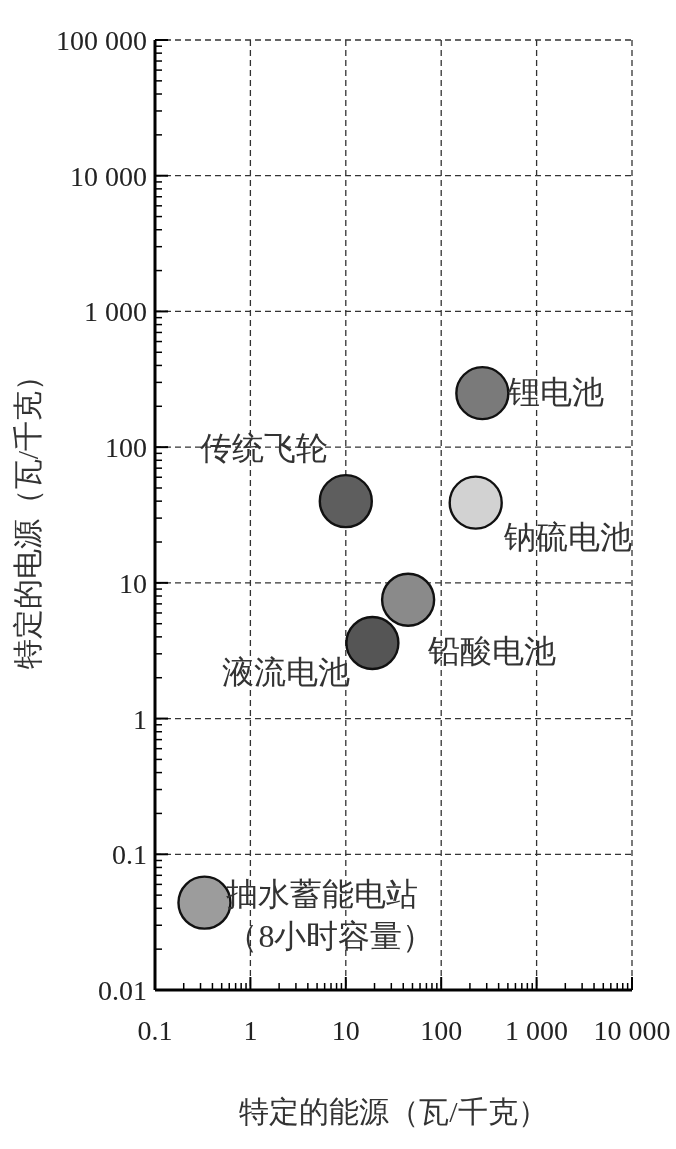 The image size is (676, 1149). Describe the element at coordinates (101, 40) in the screenshot. I see `y-tick-label: 100 000` at that location.